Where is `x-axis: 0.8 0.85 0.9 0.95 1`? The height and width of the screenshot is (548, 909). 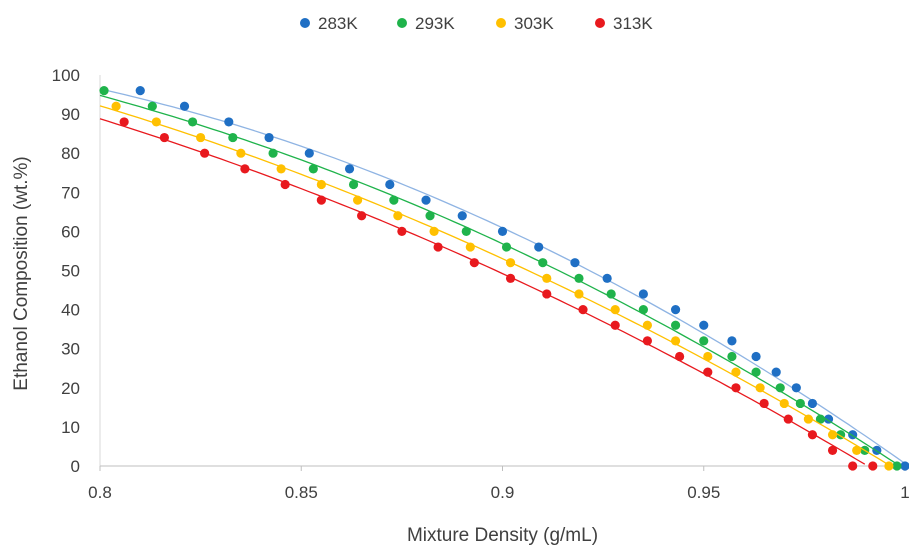 x-axis: 0.8 0.85 0.9 0.95 1 is located at coordinates (498, 483).